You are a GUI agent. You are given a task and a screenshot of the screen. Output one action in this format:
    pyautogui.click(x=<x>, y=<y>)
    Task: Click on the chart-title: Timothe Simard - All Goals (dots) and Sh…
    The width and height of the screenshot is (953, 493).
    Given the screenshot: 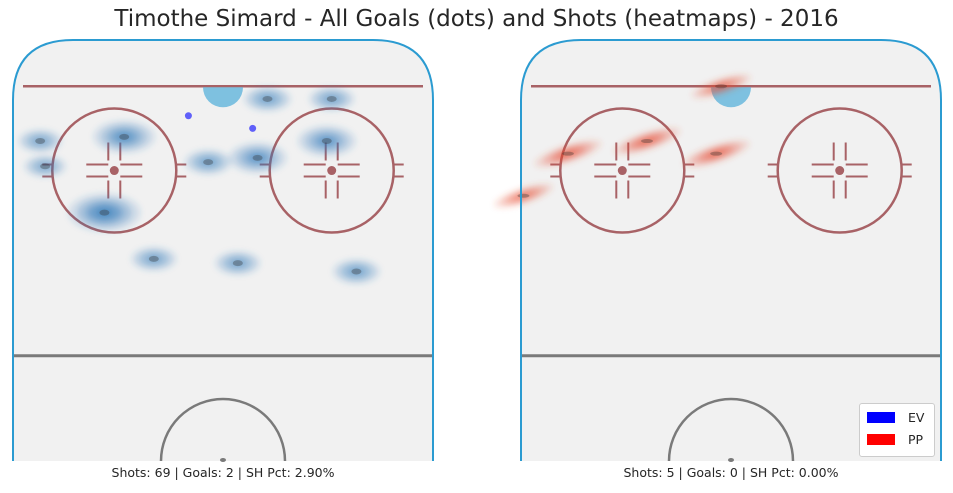 What is the action you would take?
    pyautogui.click(x=476, y=19)
    